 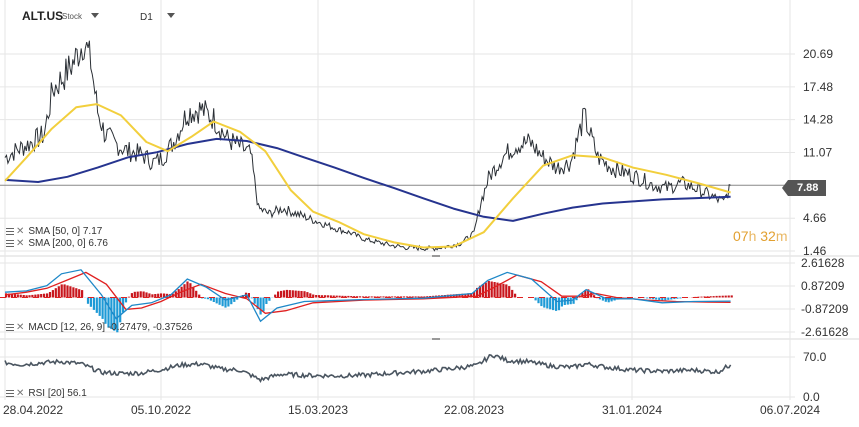 What do you see at coordinates (54, 231) in the screenshot?
I see `sma50-indicator-legend: ✕ SMA [50, 0] 7.17` at bounding box center [54, 231].